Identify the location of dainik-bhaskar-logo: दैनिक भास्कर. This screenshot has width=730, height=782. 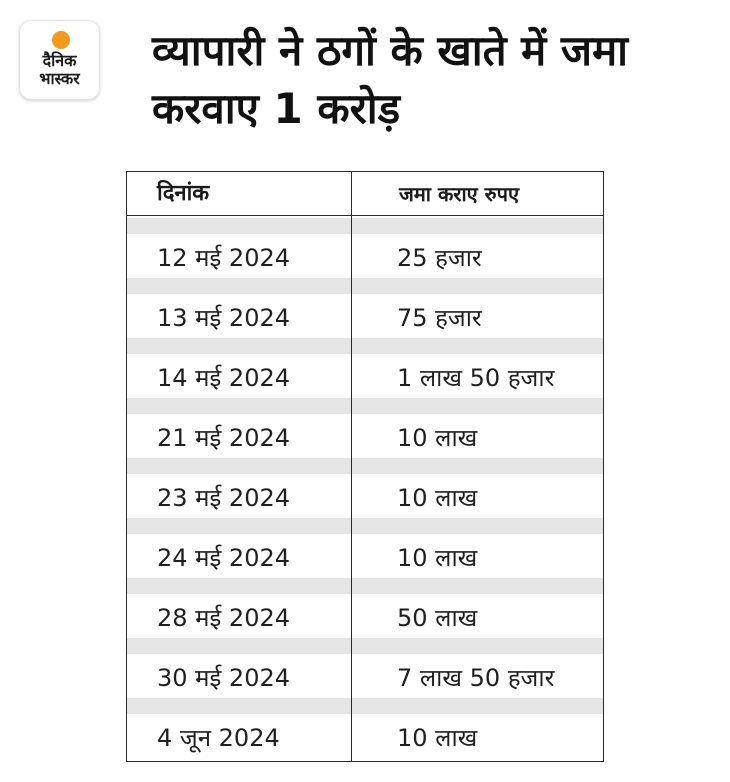
(59, 60).